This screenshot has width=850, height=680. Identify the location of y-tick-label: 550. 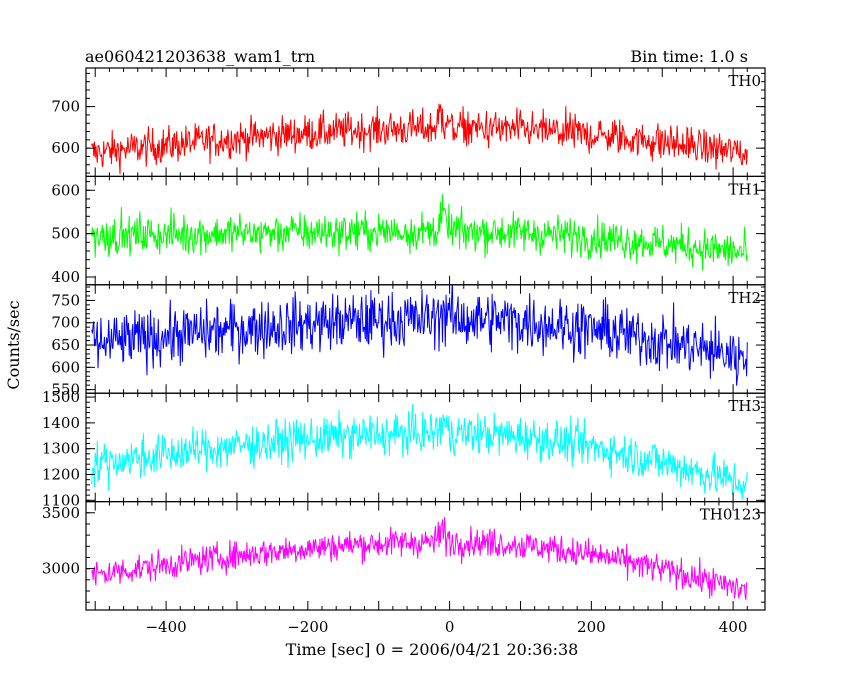
(65, 390).